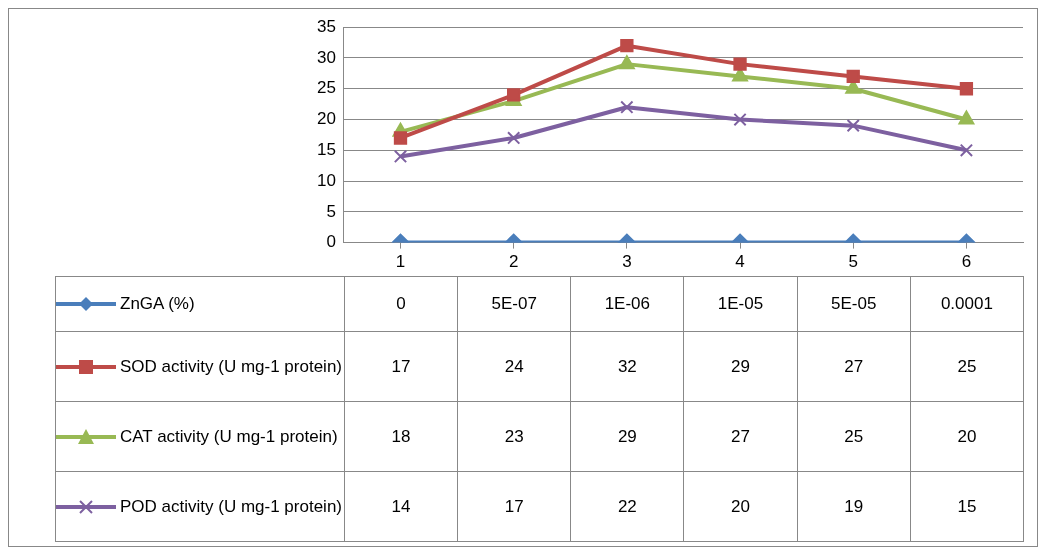 The image size is (1046, 555). I want to click on x-tick-label: 6, so click(966, 262).